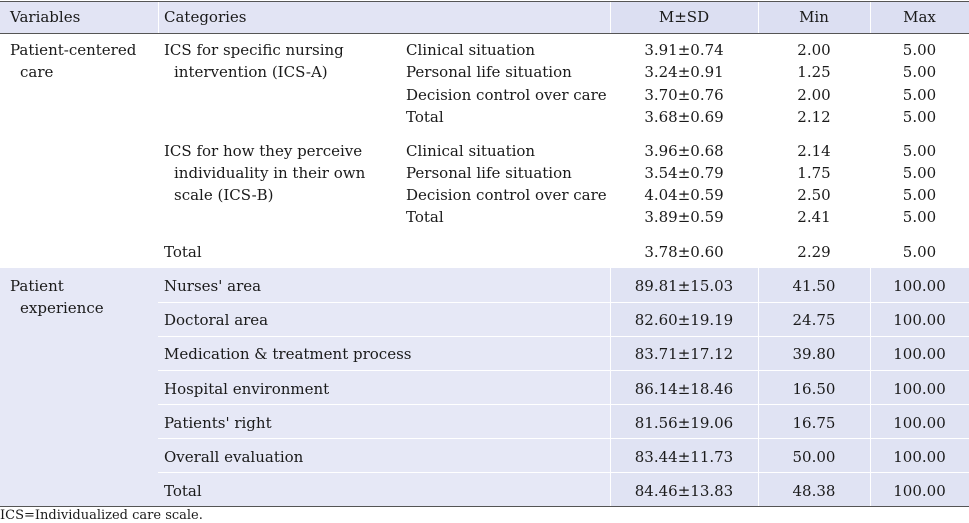  What do you see at coordinates (684, 491) in the screenshot?
I see `cell-msd: 84.46±13.83` at bounding box center [684, 491].